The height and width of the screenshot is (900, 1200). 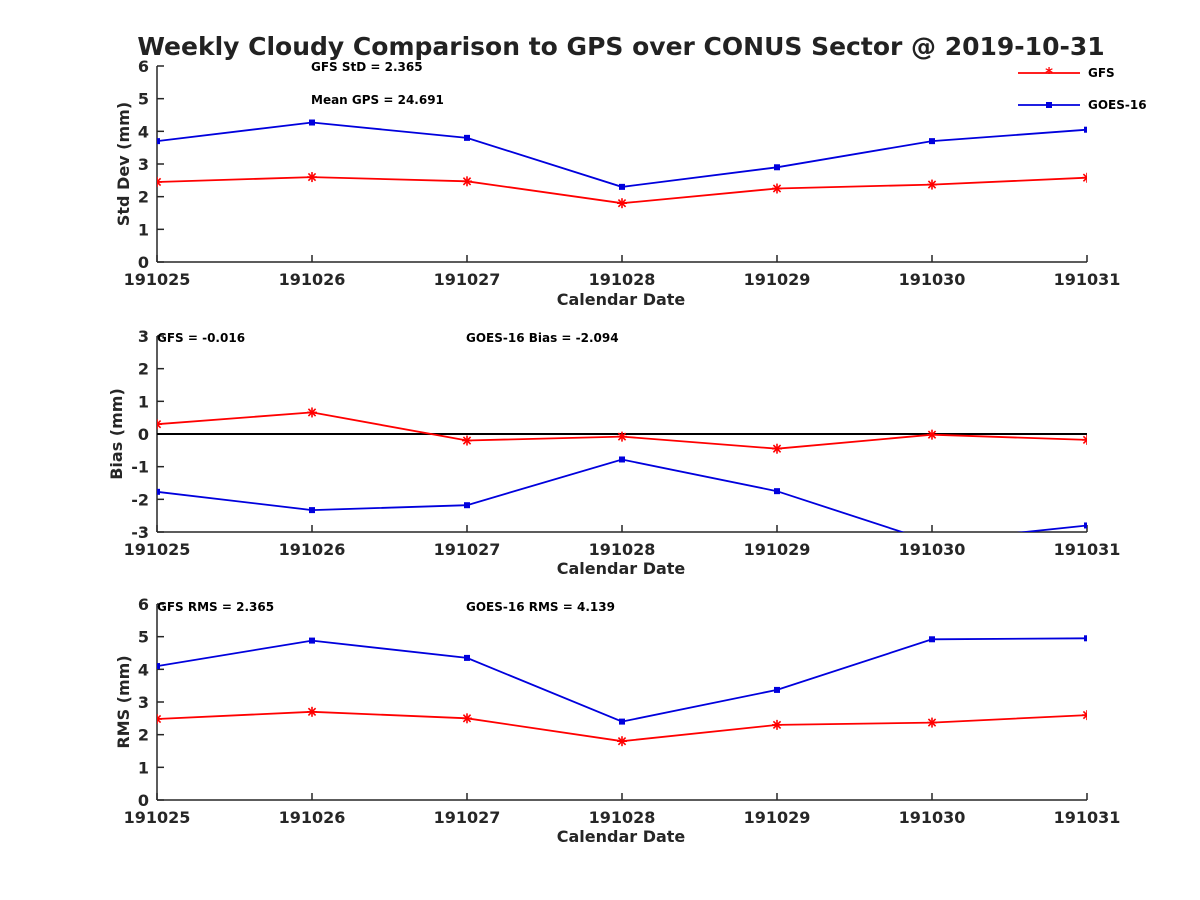 I want to click on stddev-y-tick-label: 4, so click(x=143, y=131).